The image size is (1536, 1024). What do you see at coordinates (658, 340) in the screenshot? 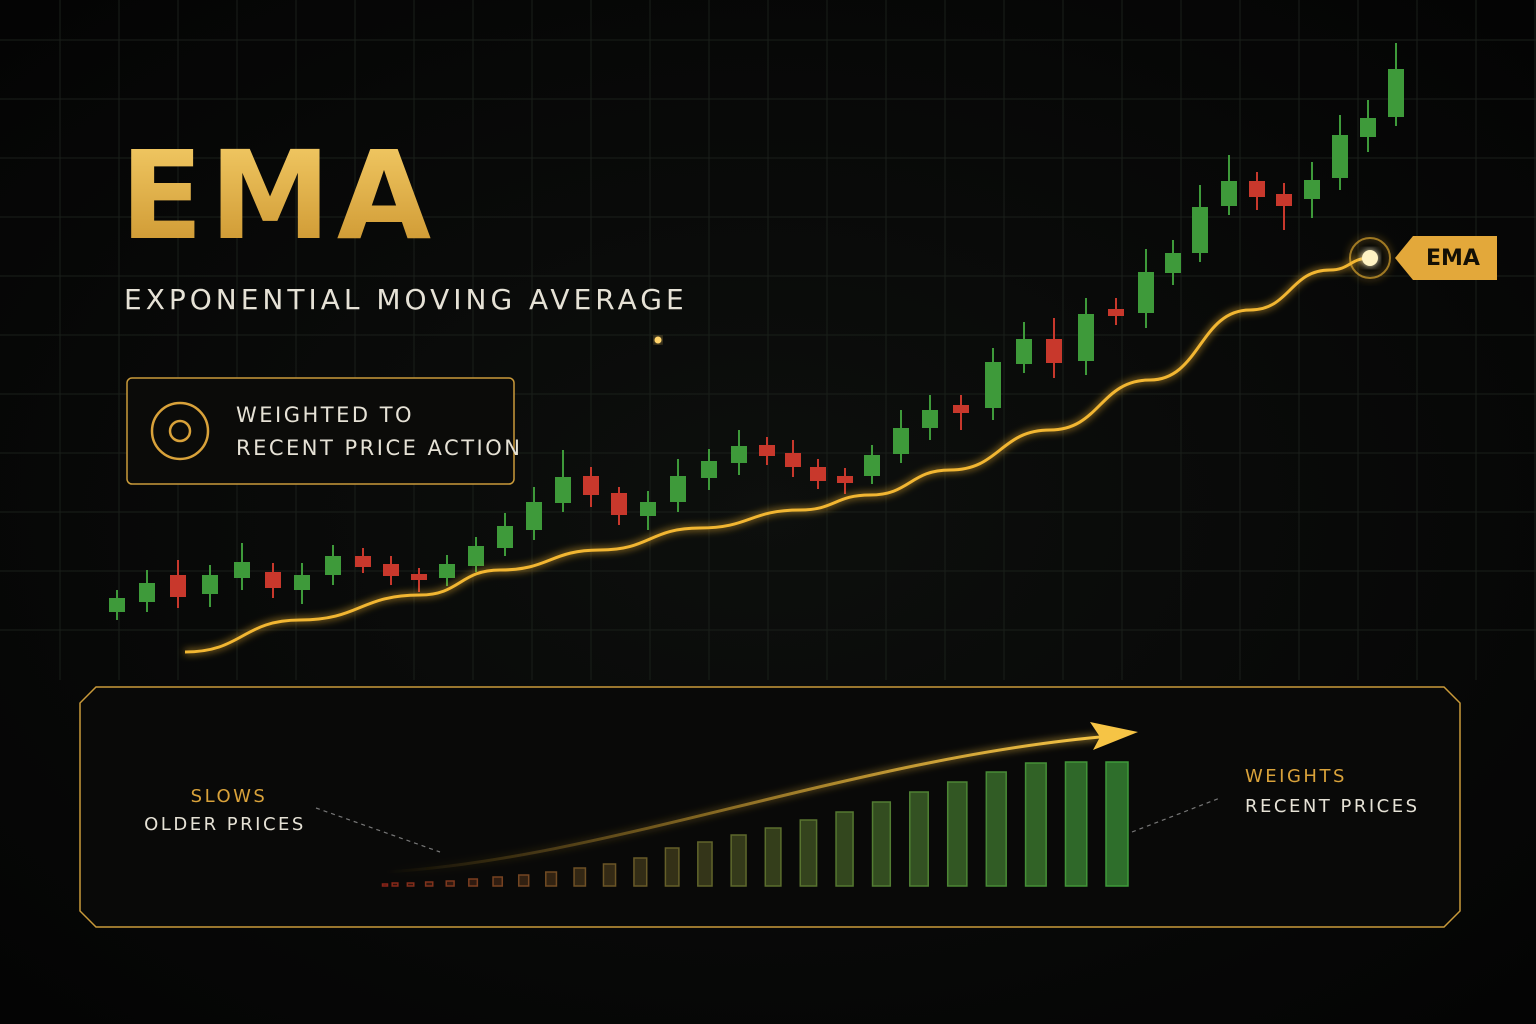
I see `divider-dot` at bounding box center [658, 340].